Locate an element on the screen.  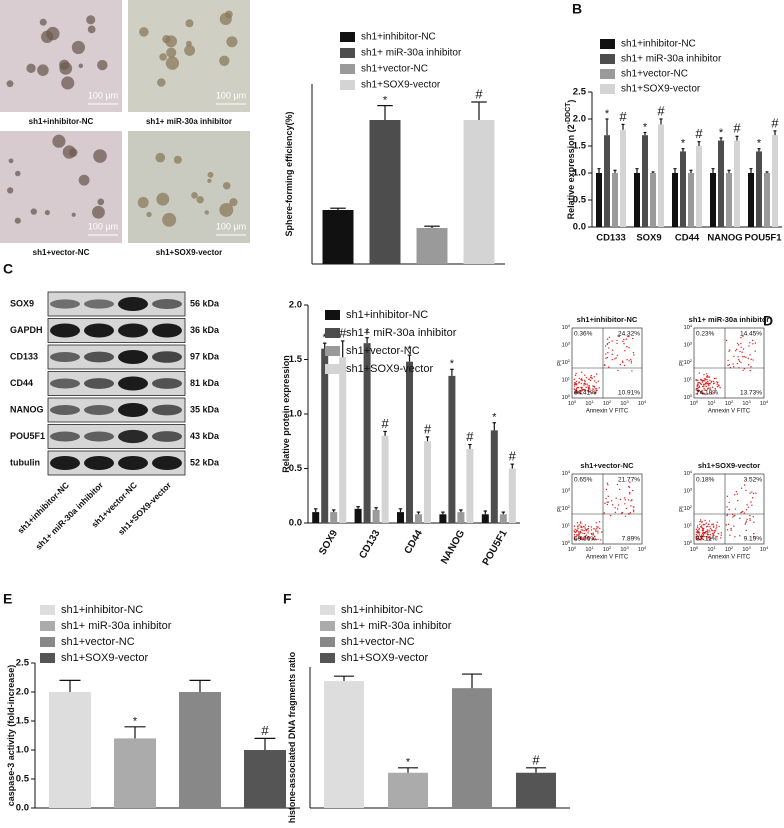
x-tick-label: 10⁰ is located at coordinates (694, 403).